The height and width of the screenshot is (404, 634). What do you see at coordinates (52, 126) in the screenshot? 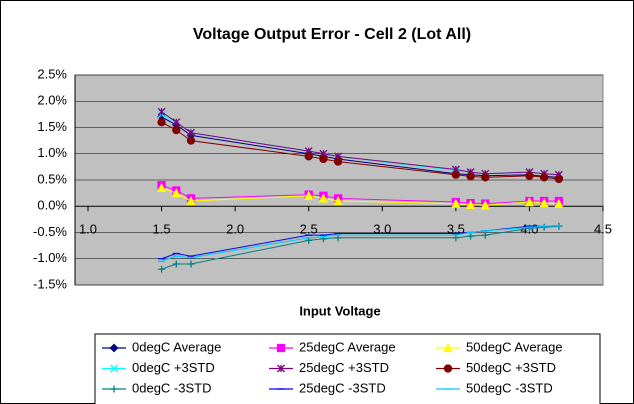
I see `y-tick-label: 1.5%` at bounding box center [52, 126].